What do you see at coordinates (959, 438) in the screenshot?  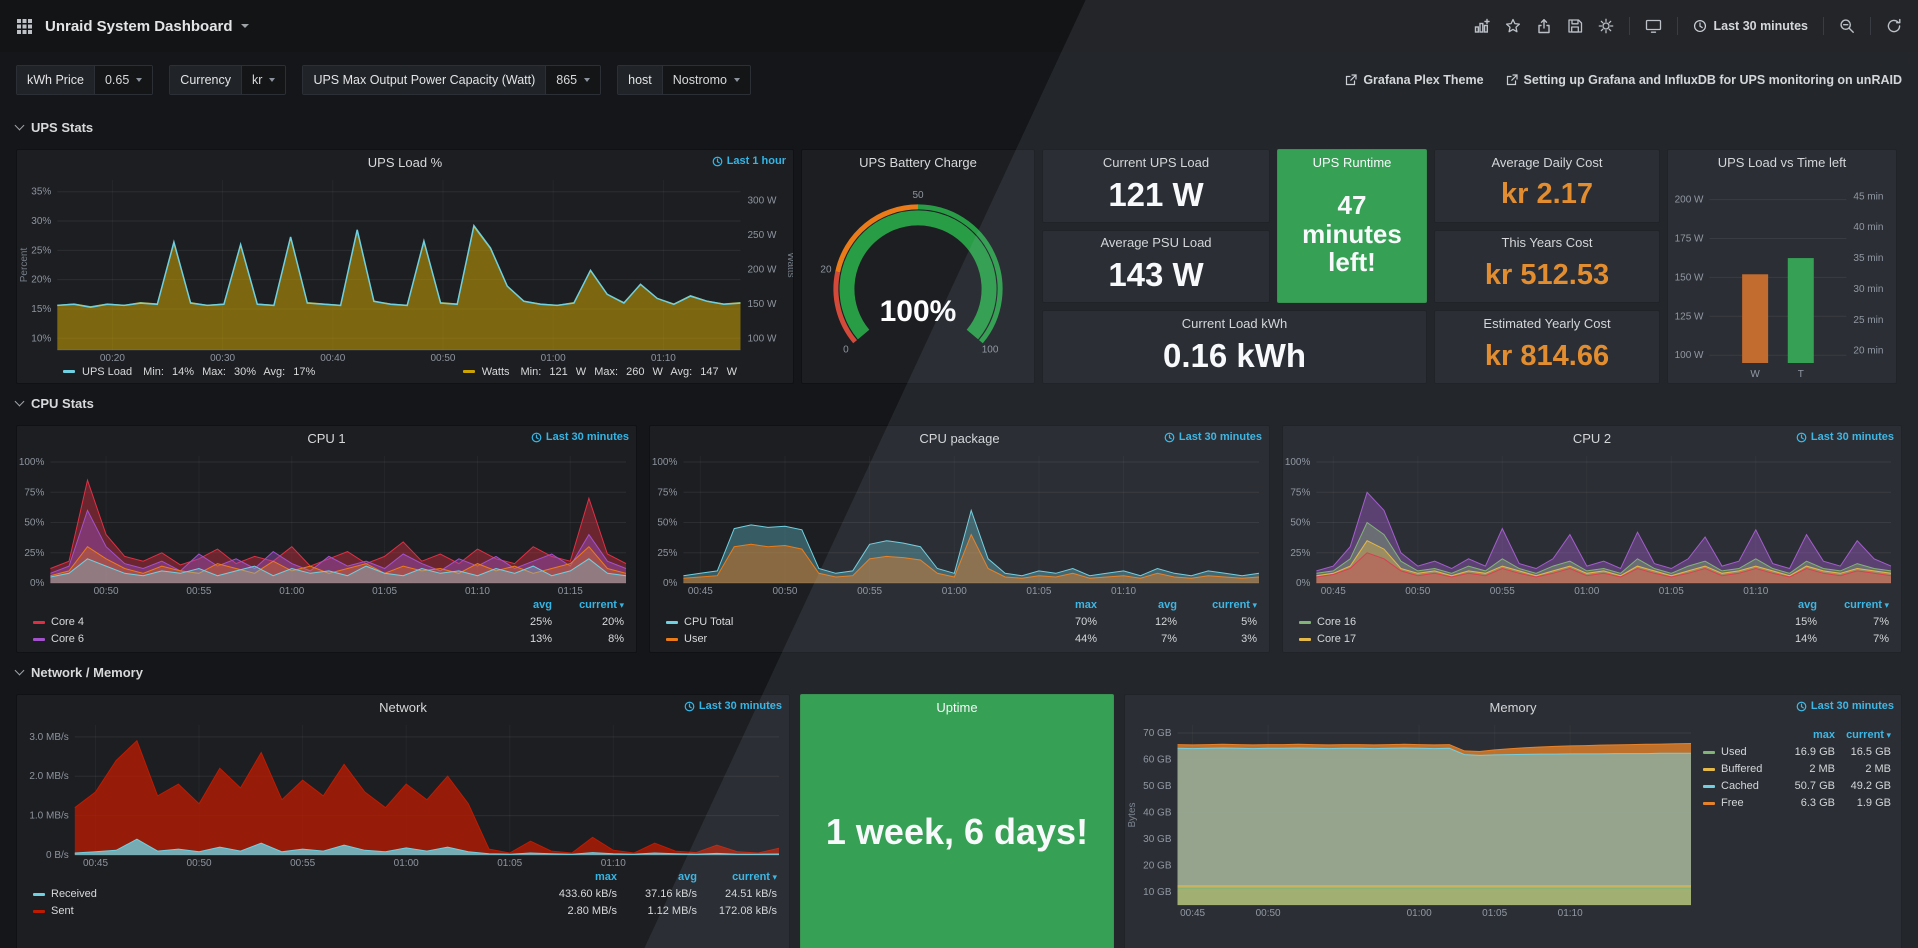 I see `panel-title: CPU package` at bounding box center [959, 438].